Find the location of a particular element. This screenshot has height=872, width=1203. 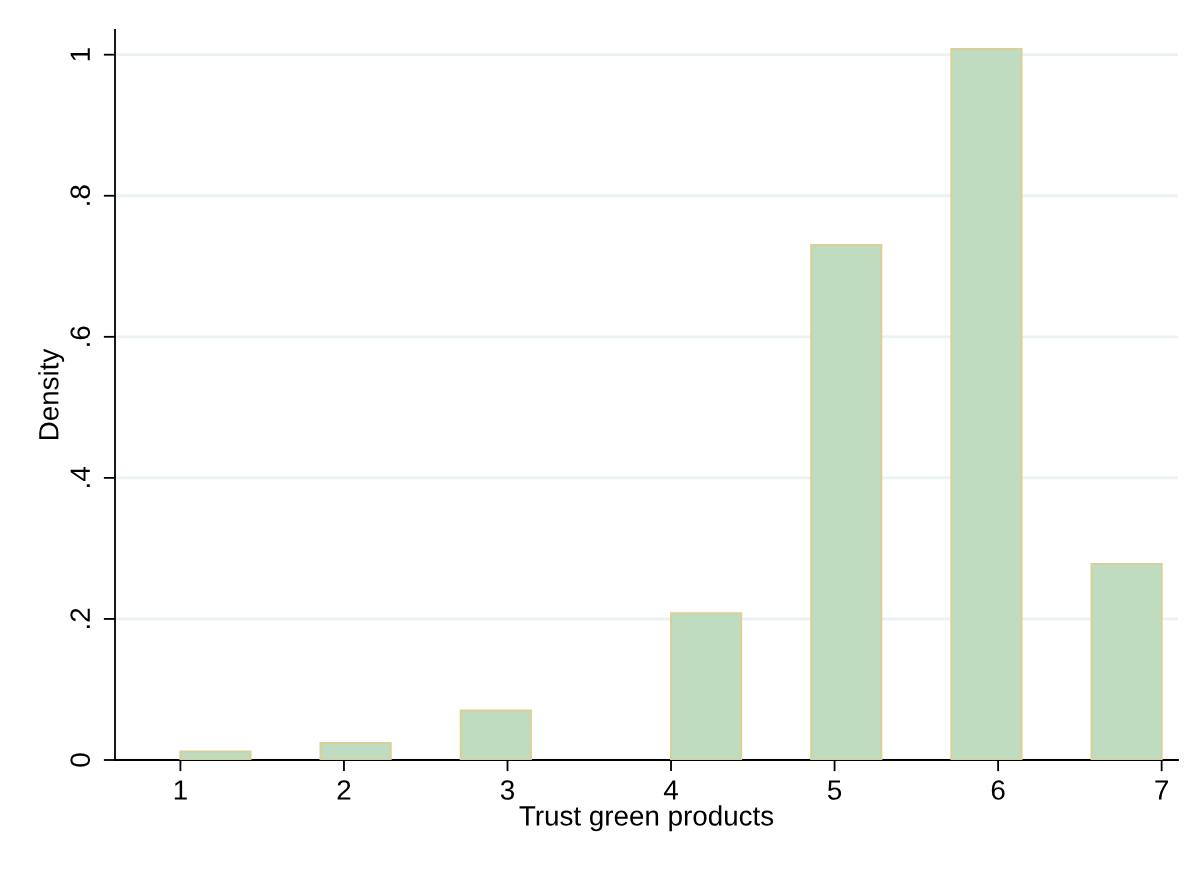

x-tick-label: 2 is located at coordinates (344, 790).